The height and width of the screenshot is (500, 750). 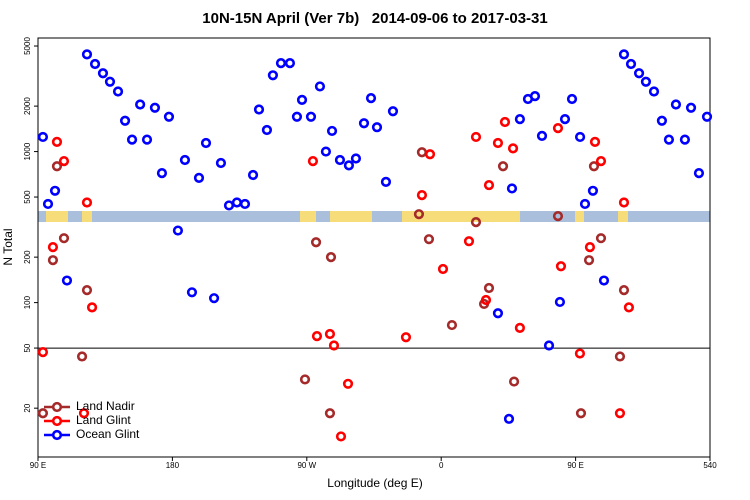 What do you see at coordinates (103, 420) in the screenshot?
I see `legend-label: Land Glint` at bounding box center [103, 420].